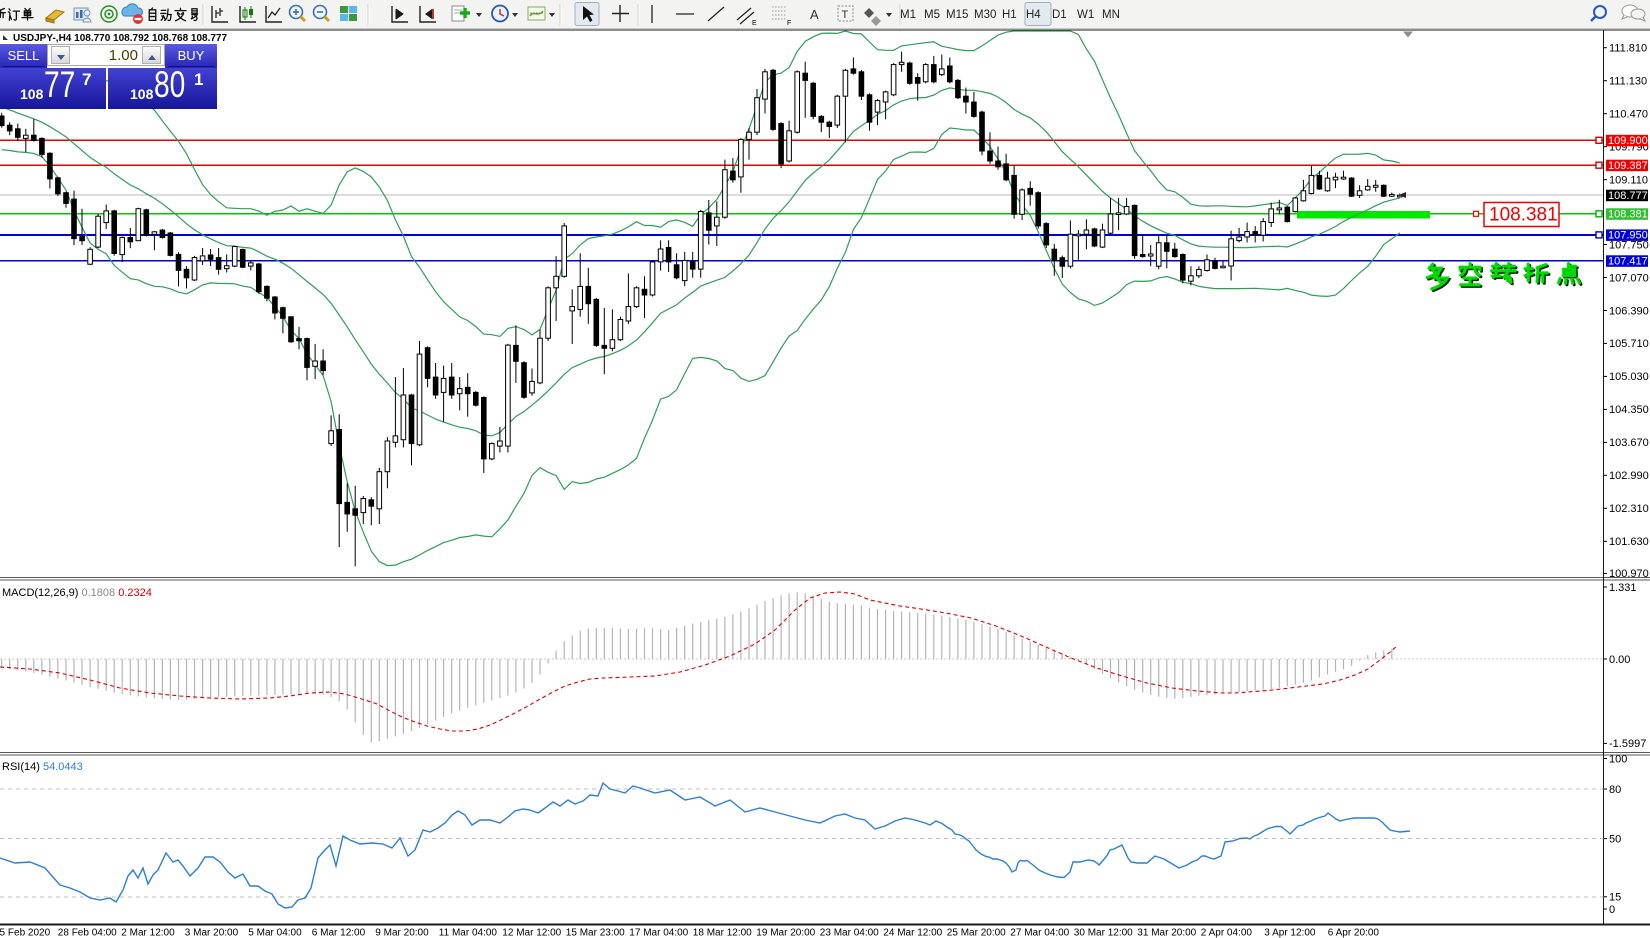  I want to click on svg-text: 17 Mar 04:00, so click(658, 933).